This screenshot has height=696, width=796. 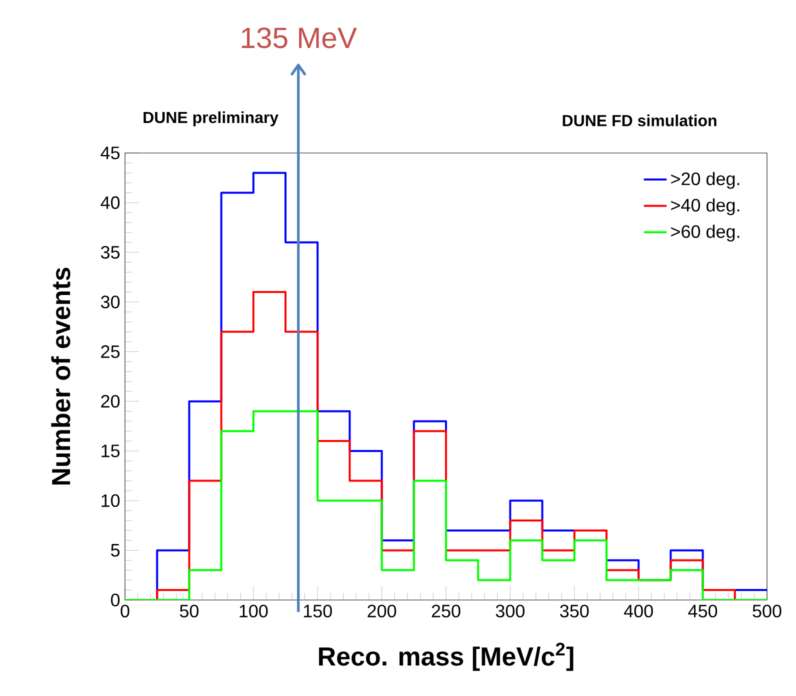 I want to click on x-tick-label: 500, so click(x=767, y=611).